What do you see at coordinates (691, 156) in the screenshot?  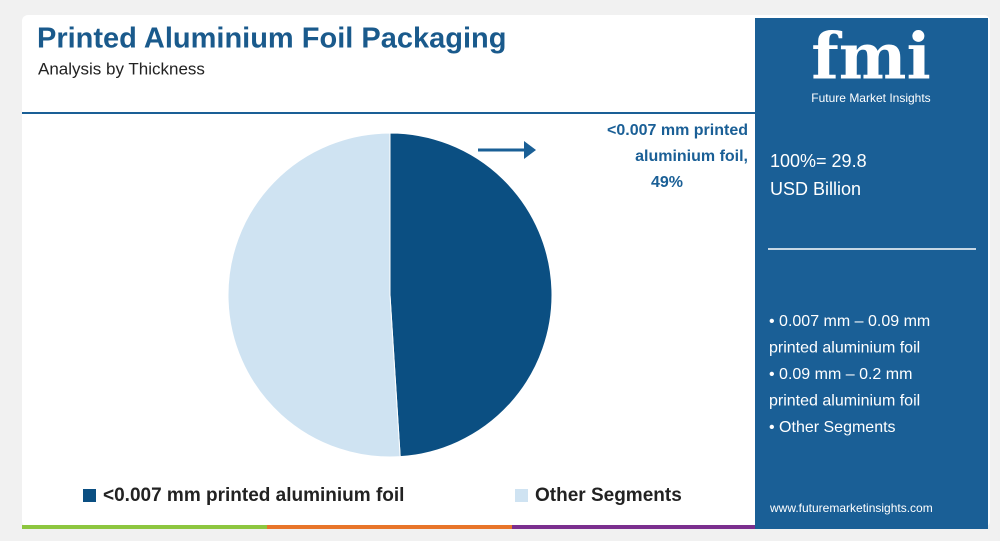 I see `annotation: aluminium foil,` at bounding box center [691, 156].